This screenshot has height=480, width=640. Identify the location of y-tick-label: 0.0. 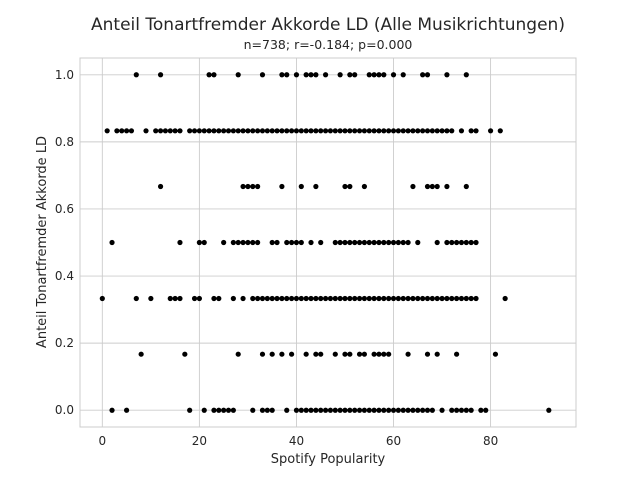
(64, 410).